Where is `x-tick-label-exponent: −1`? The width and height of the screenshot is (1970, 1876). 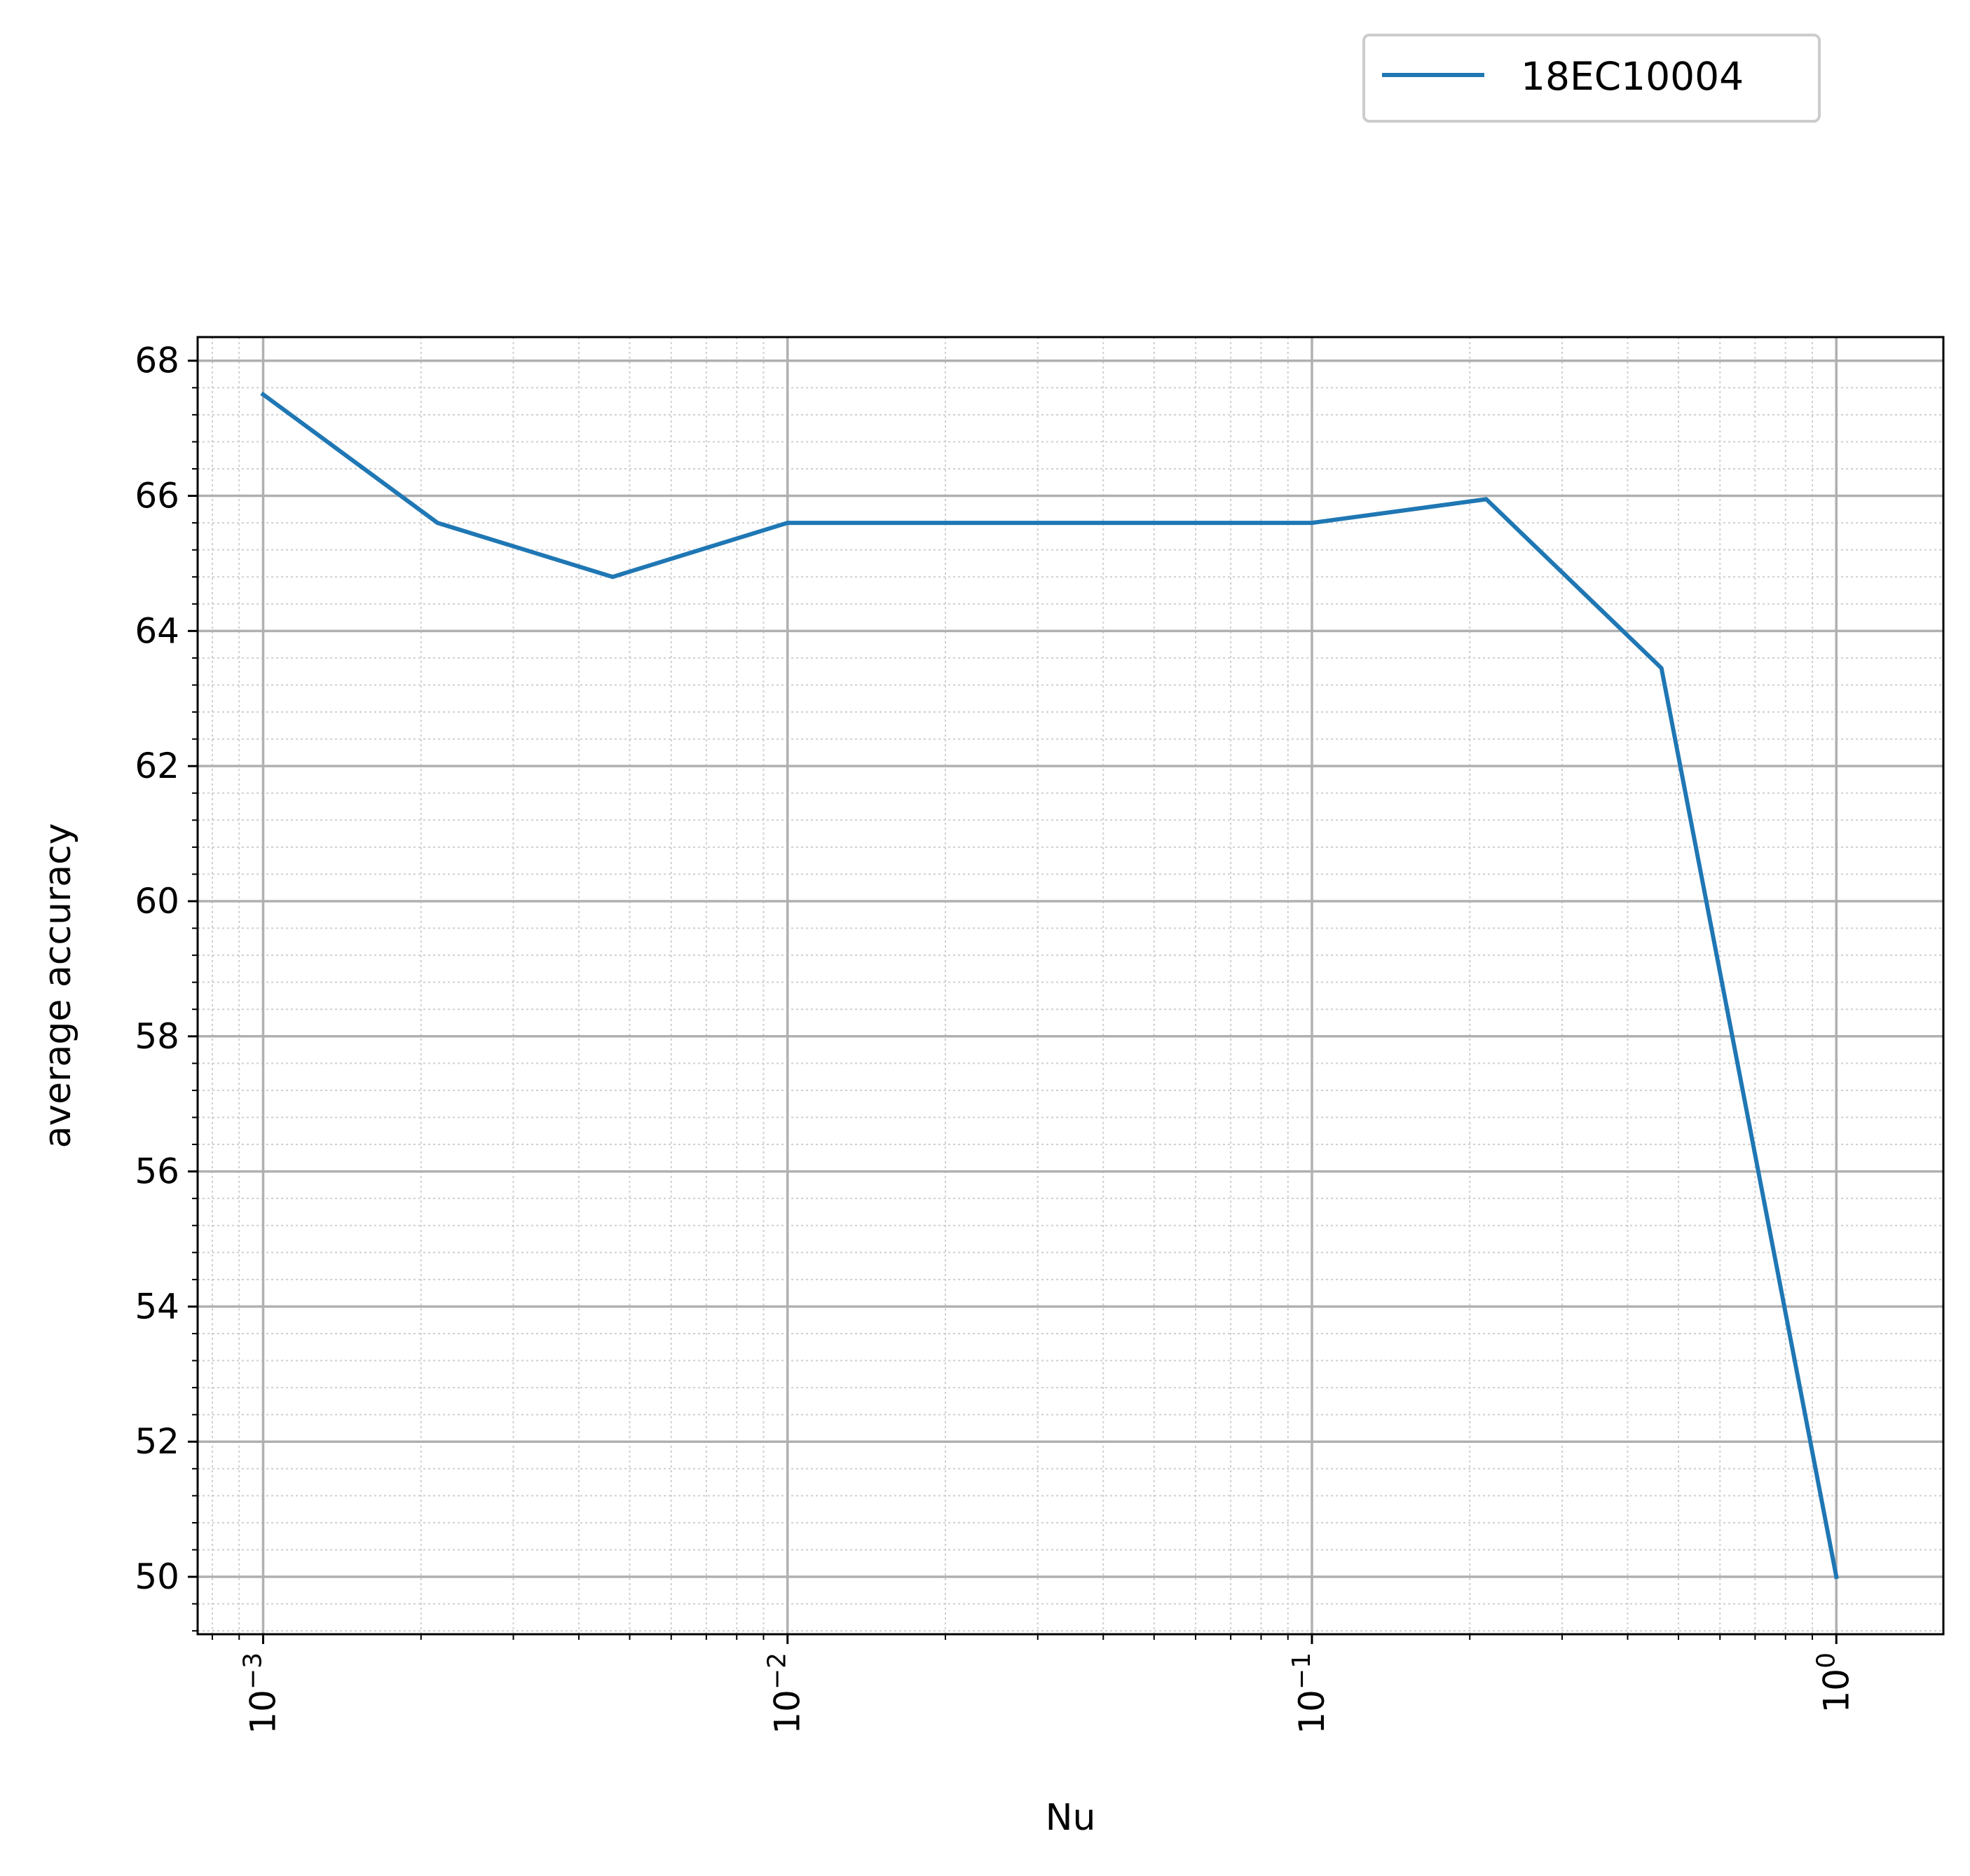
x-tick-label-exponent: −1 is located at coordinates (1302, 1671).